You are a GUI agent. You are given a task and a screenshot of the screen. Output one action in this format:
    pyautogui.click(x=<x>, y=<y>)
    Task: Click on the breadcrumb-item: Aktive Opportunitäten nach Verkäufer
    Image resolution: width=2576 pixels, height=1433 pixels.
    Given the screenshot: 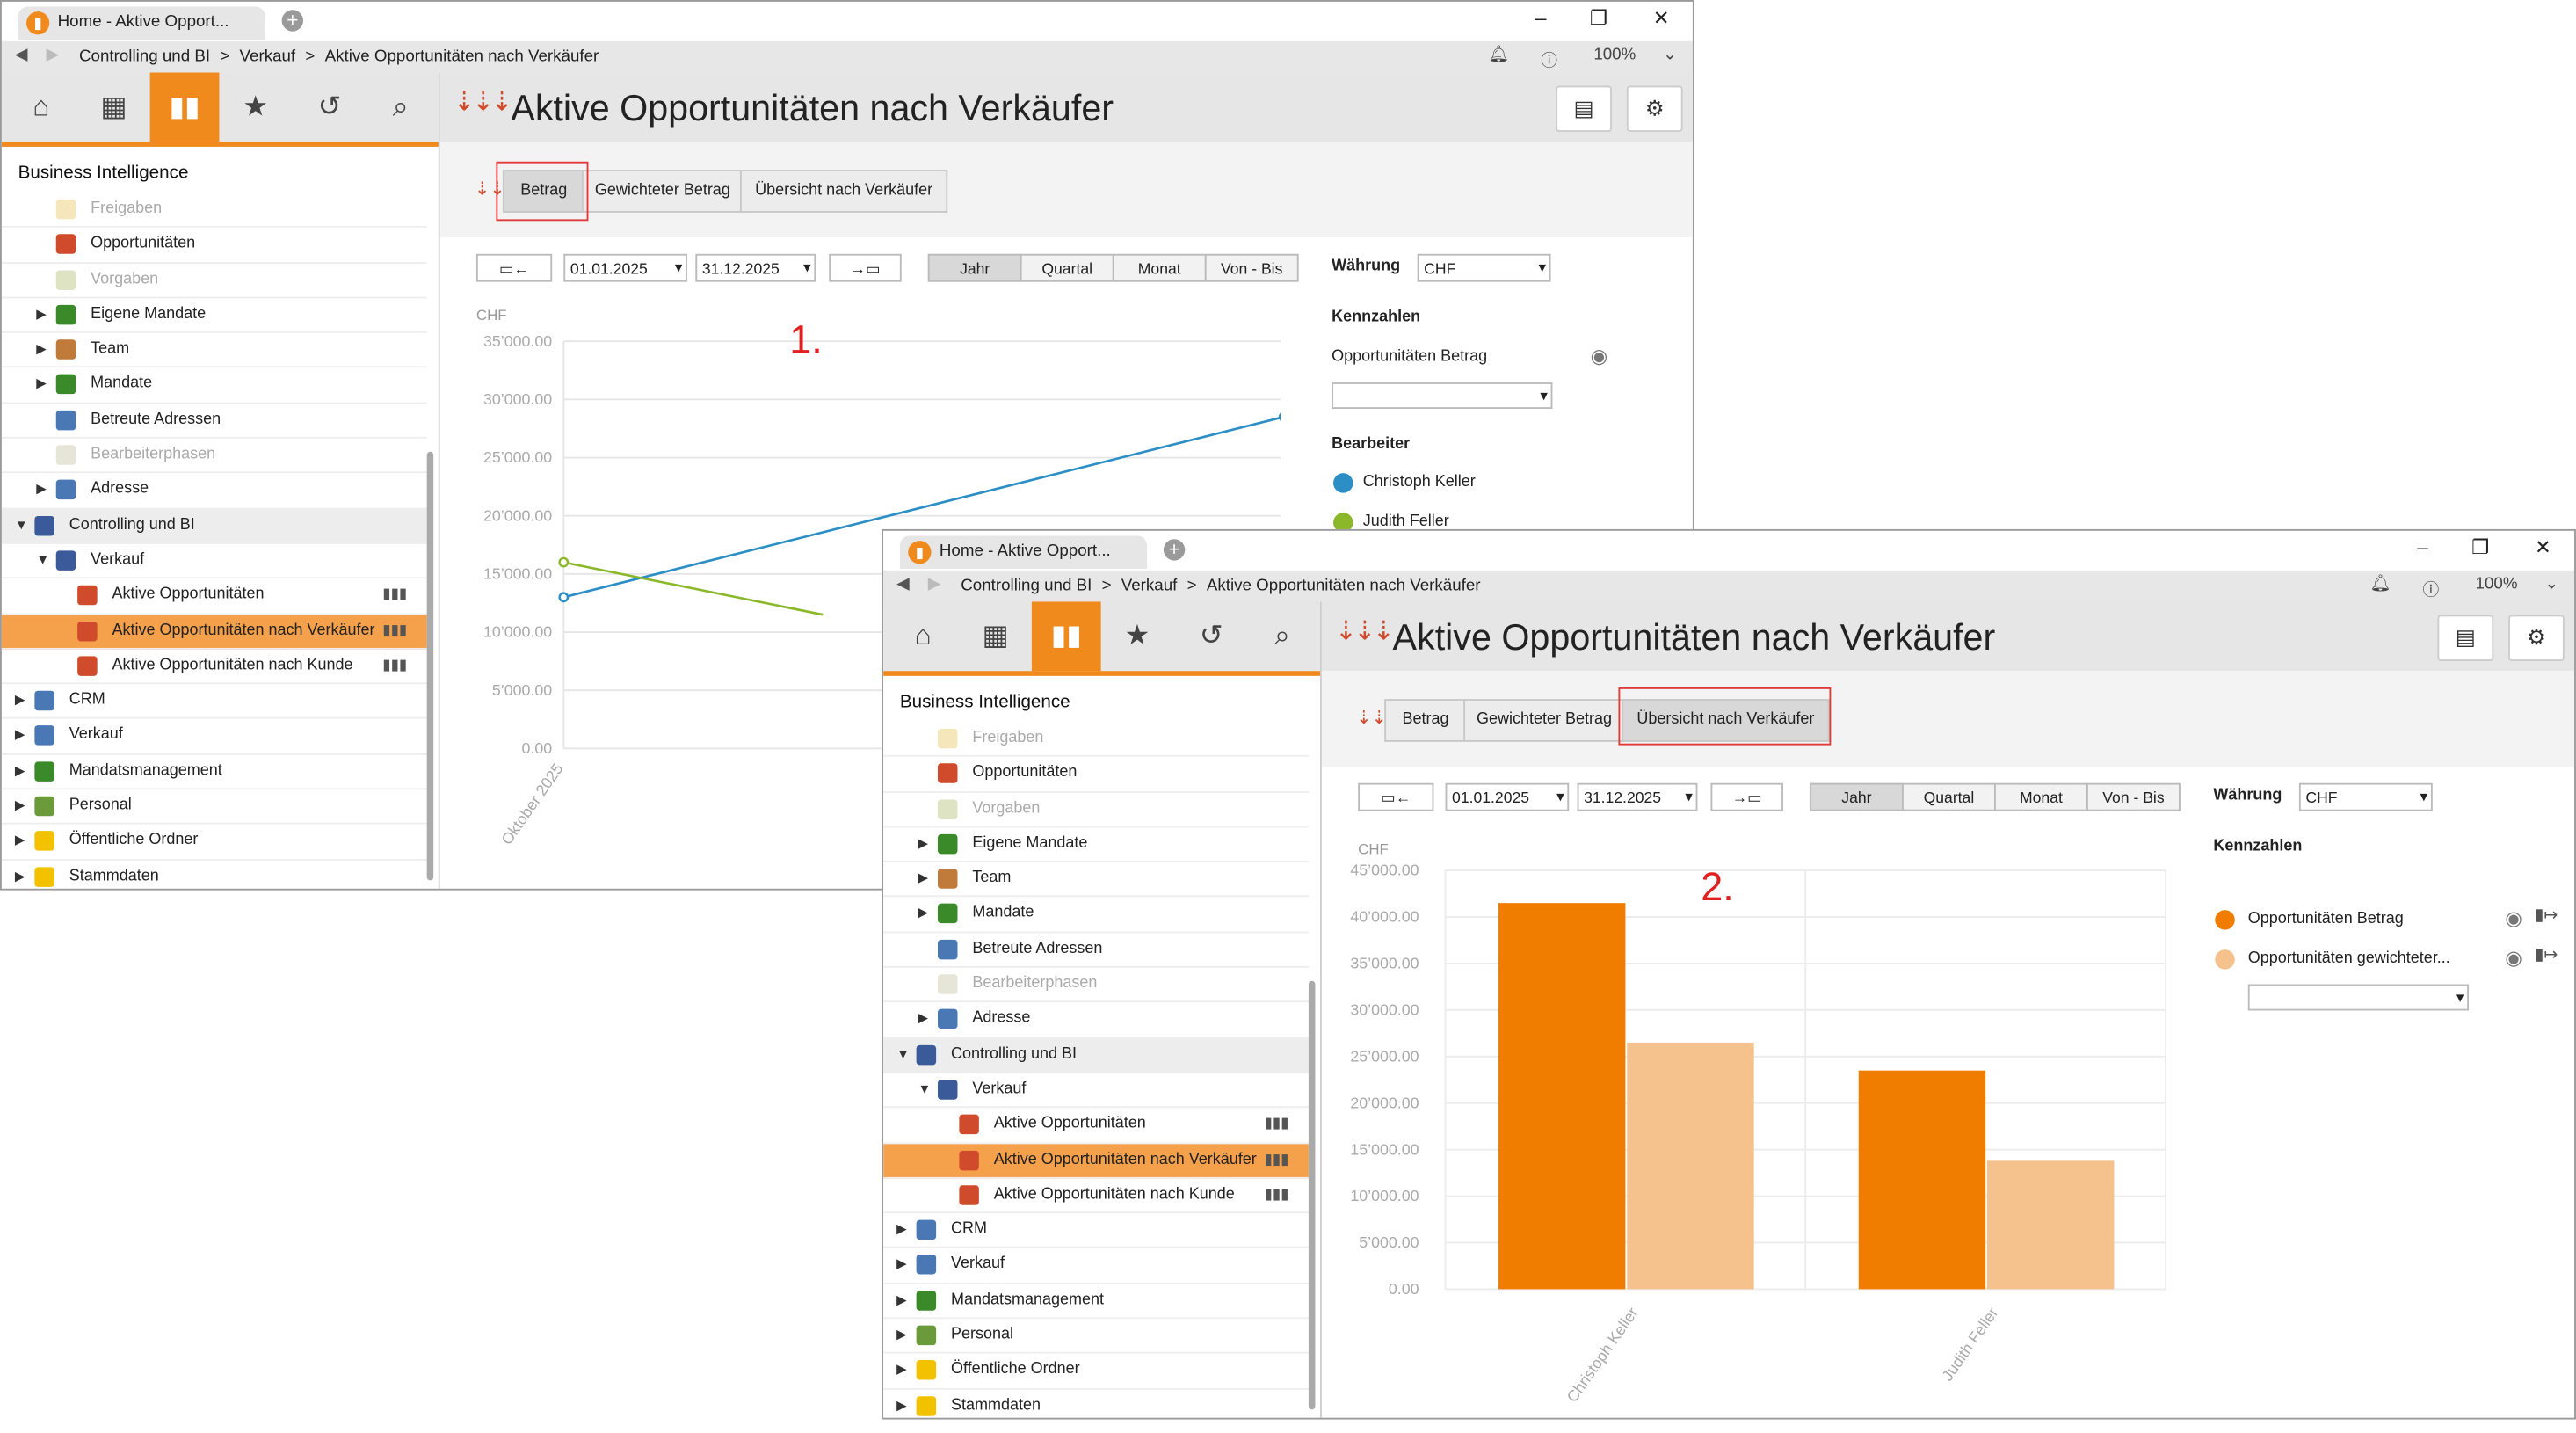 What is the action you would take?
    pyautogui.click(x=1343, y=586)
    